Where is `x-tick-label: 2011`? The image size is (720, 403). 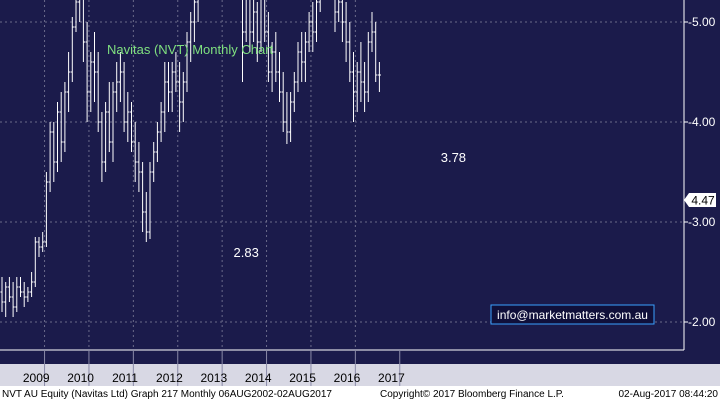 x-tick-label: 2011 is located at coordinates (125, 378).